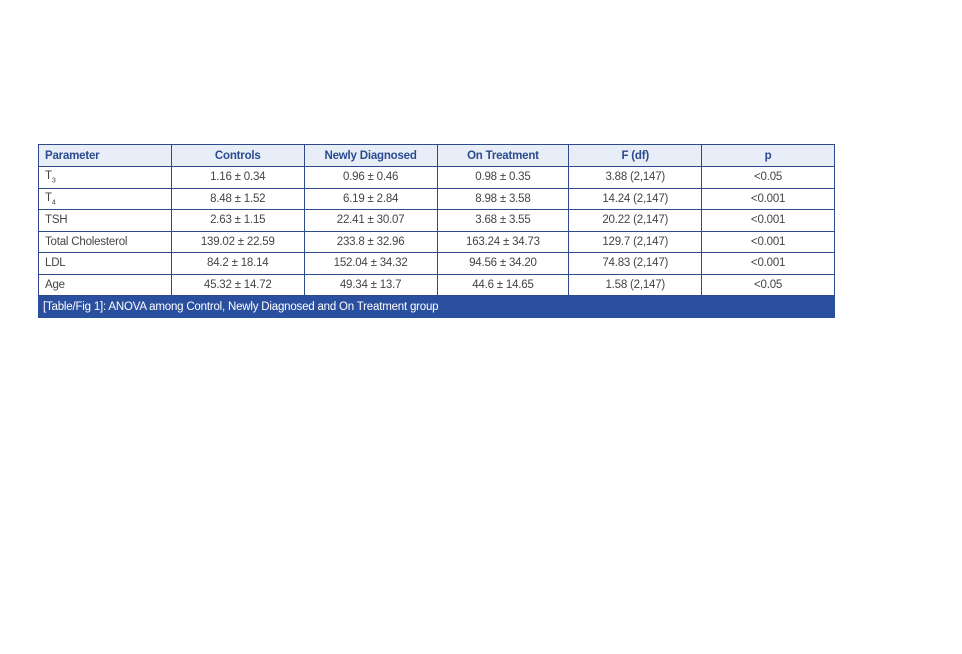 This screenshot has height=654, width=962. Describe the element at coordinates (105, 198) in the screenshot. I see `parameter-cell: T4` at that location.